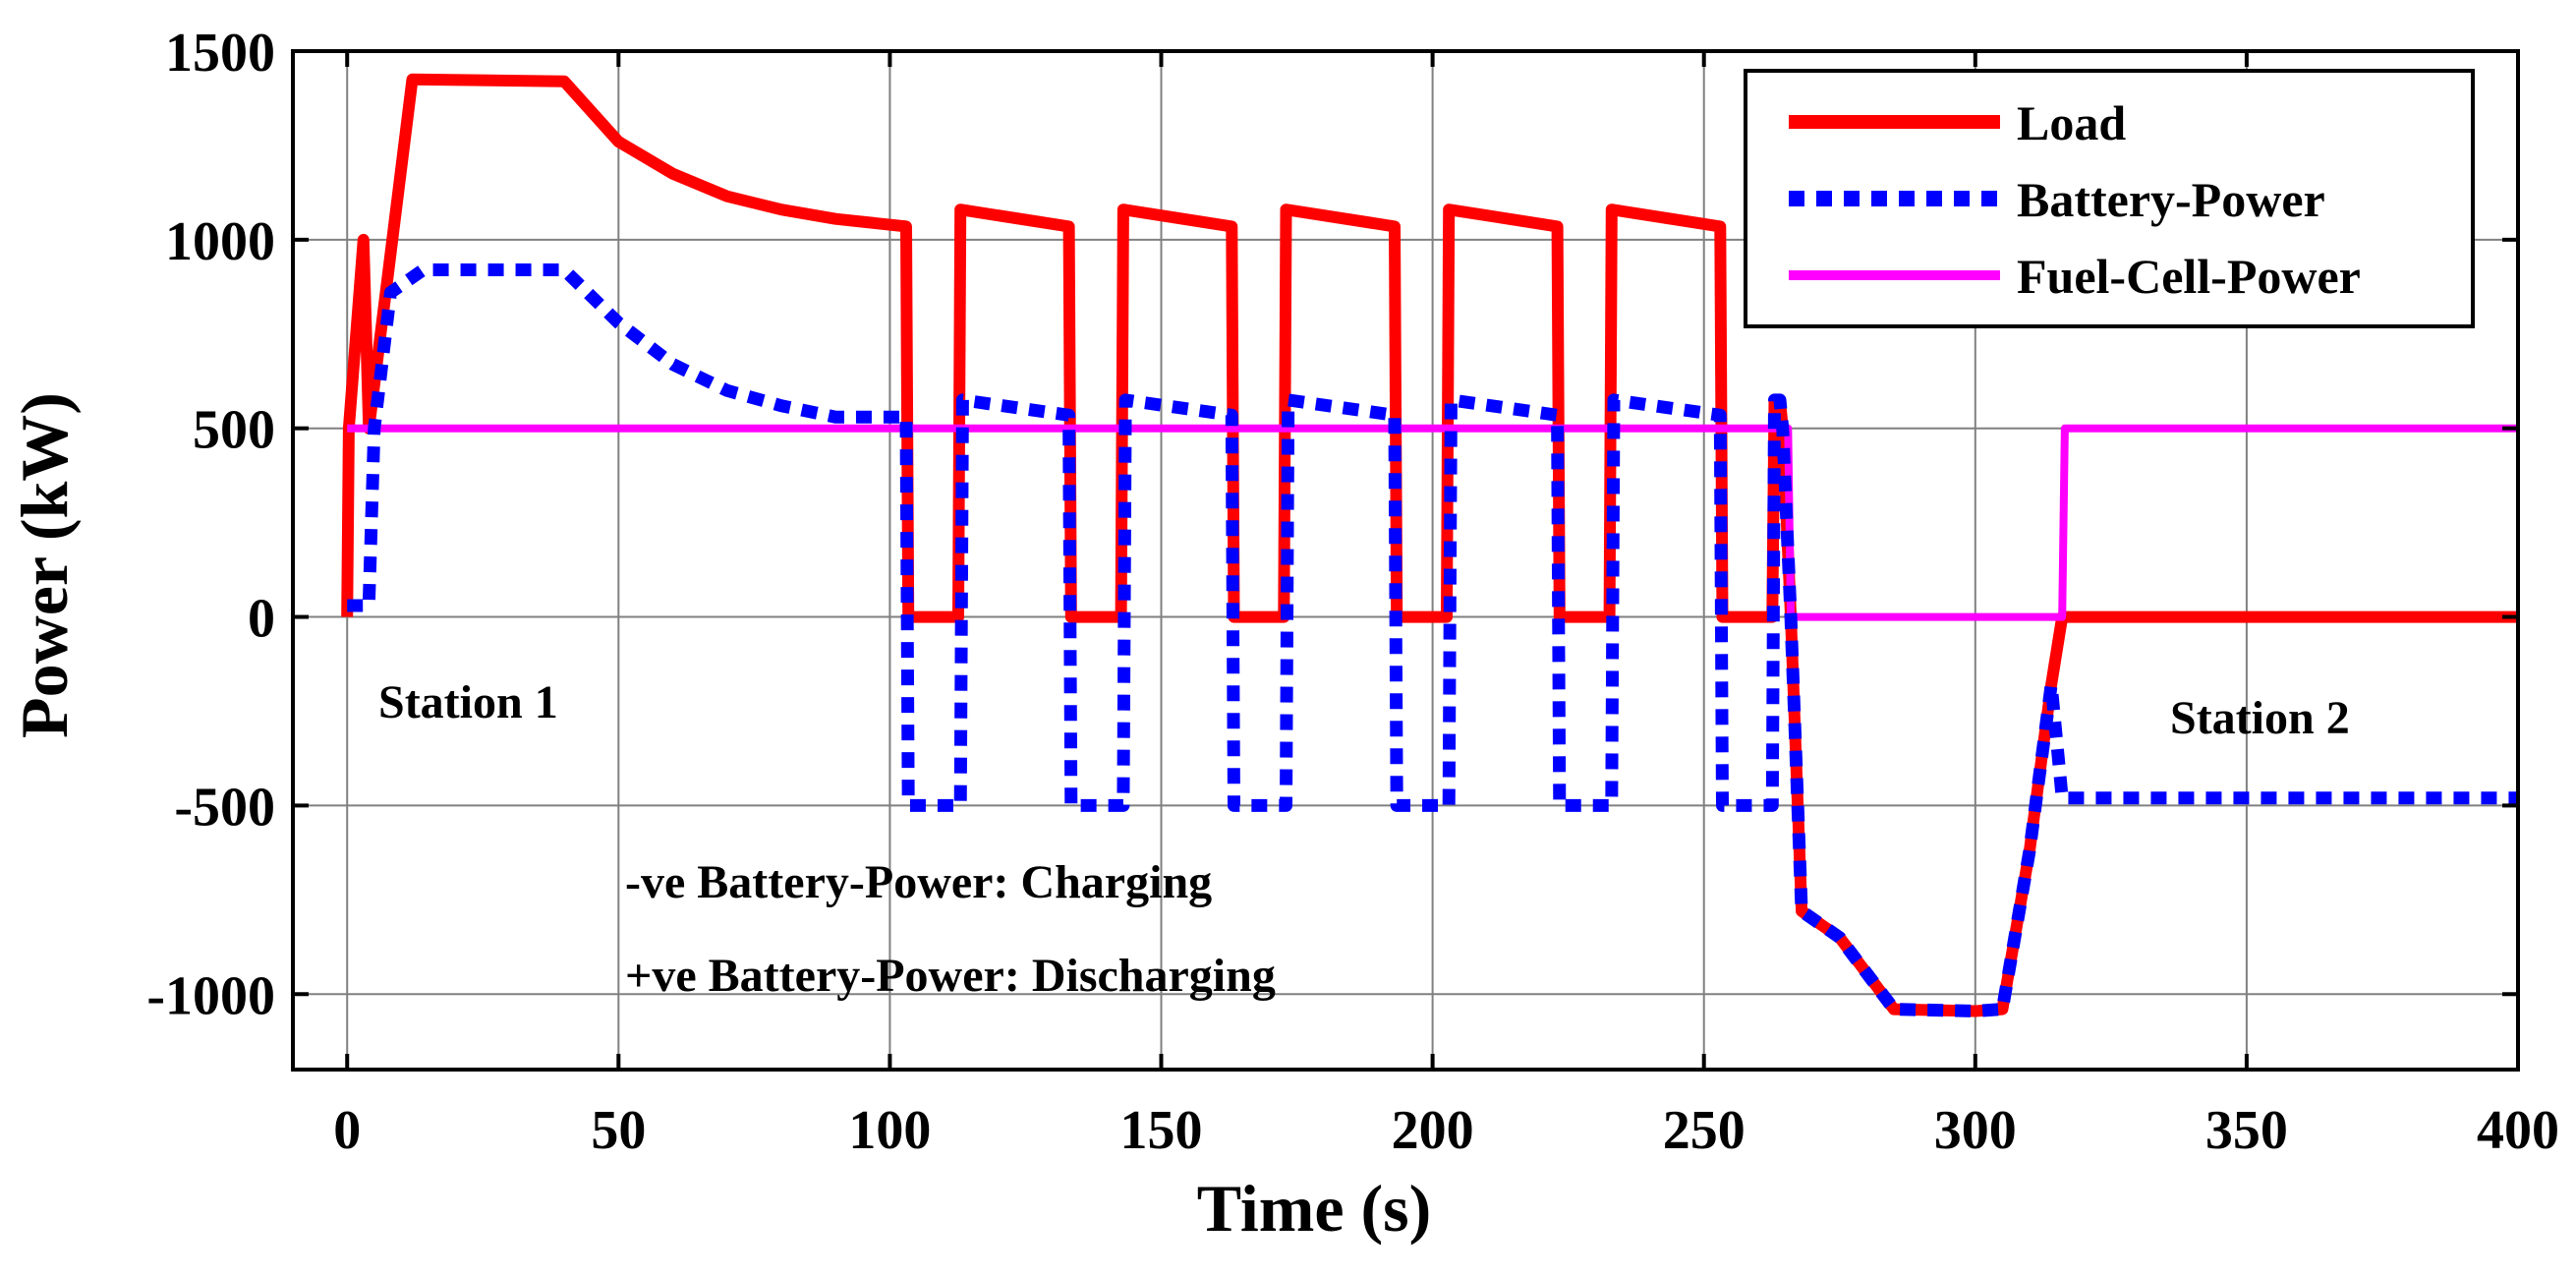 The image size is (2576, 1277). I want to click on y-tick-label: 0, so click(262, 620).